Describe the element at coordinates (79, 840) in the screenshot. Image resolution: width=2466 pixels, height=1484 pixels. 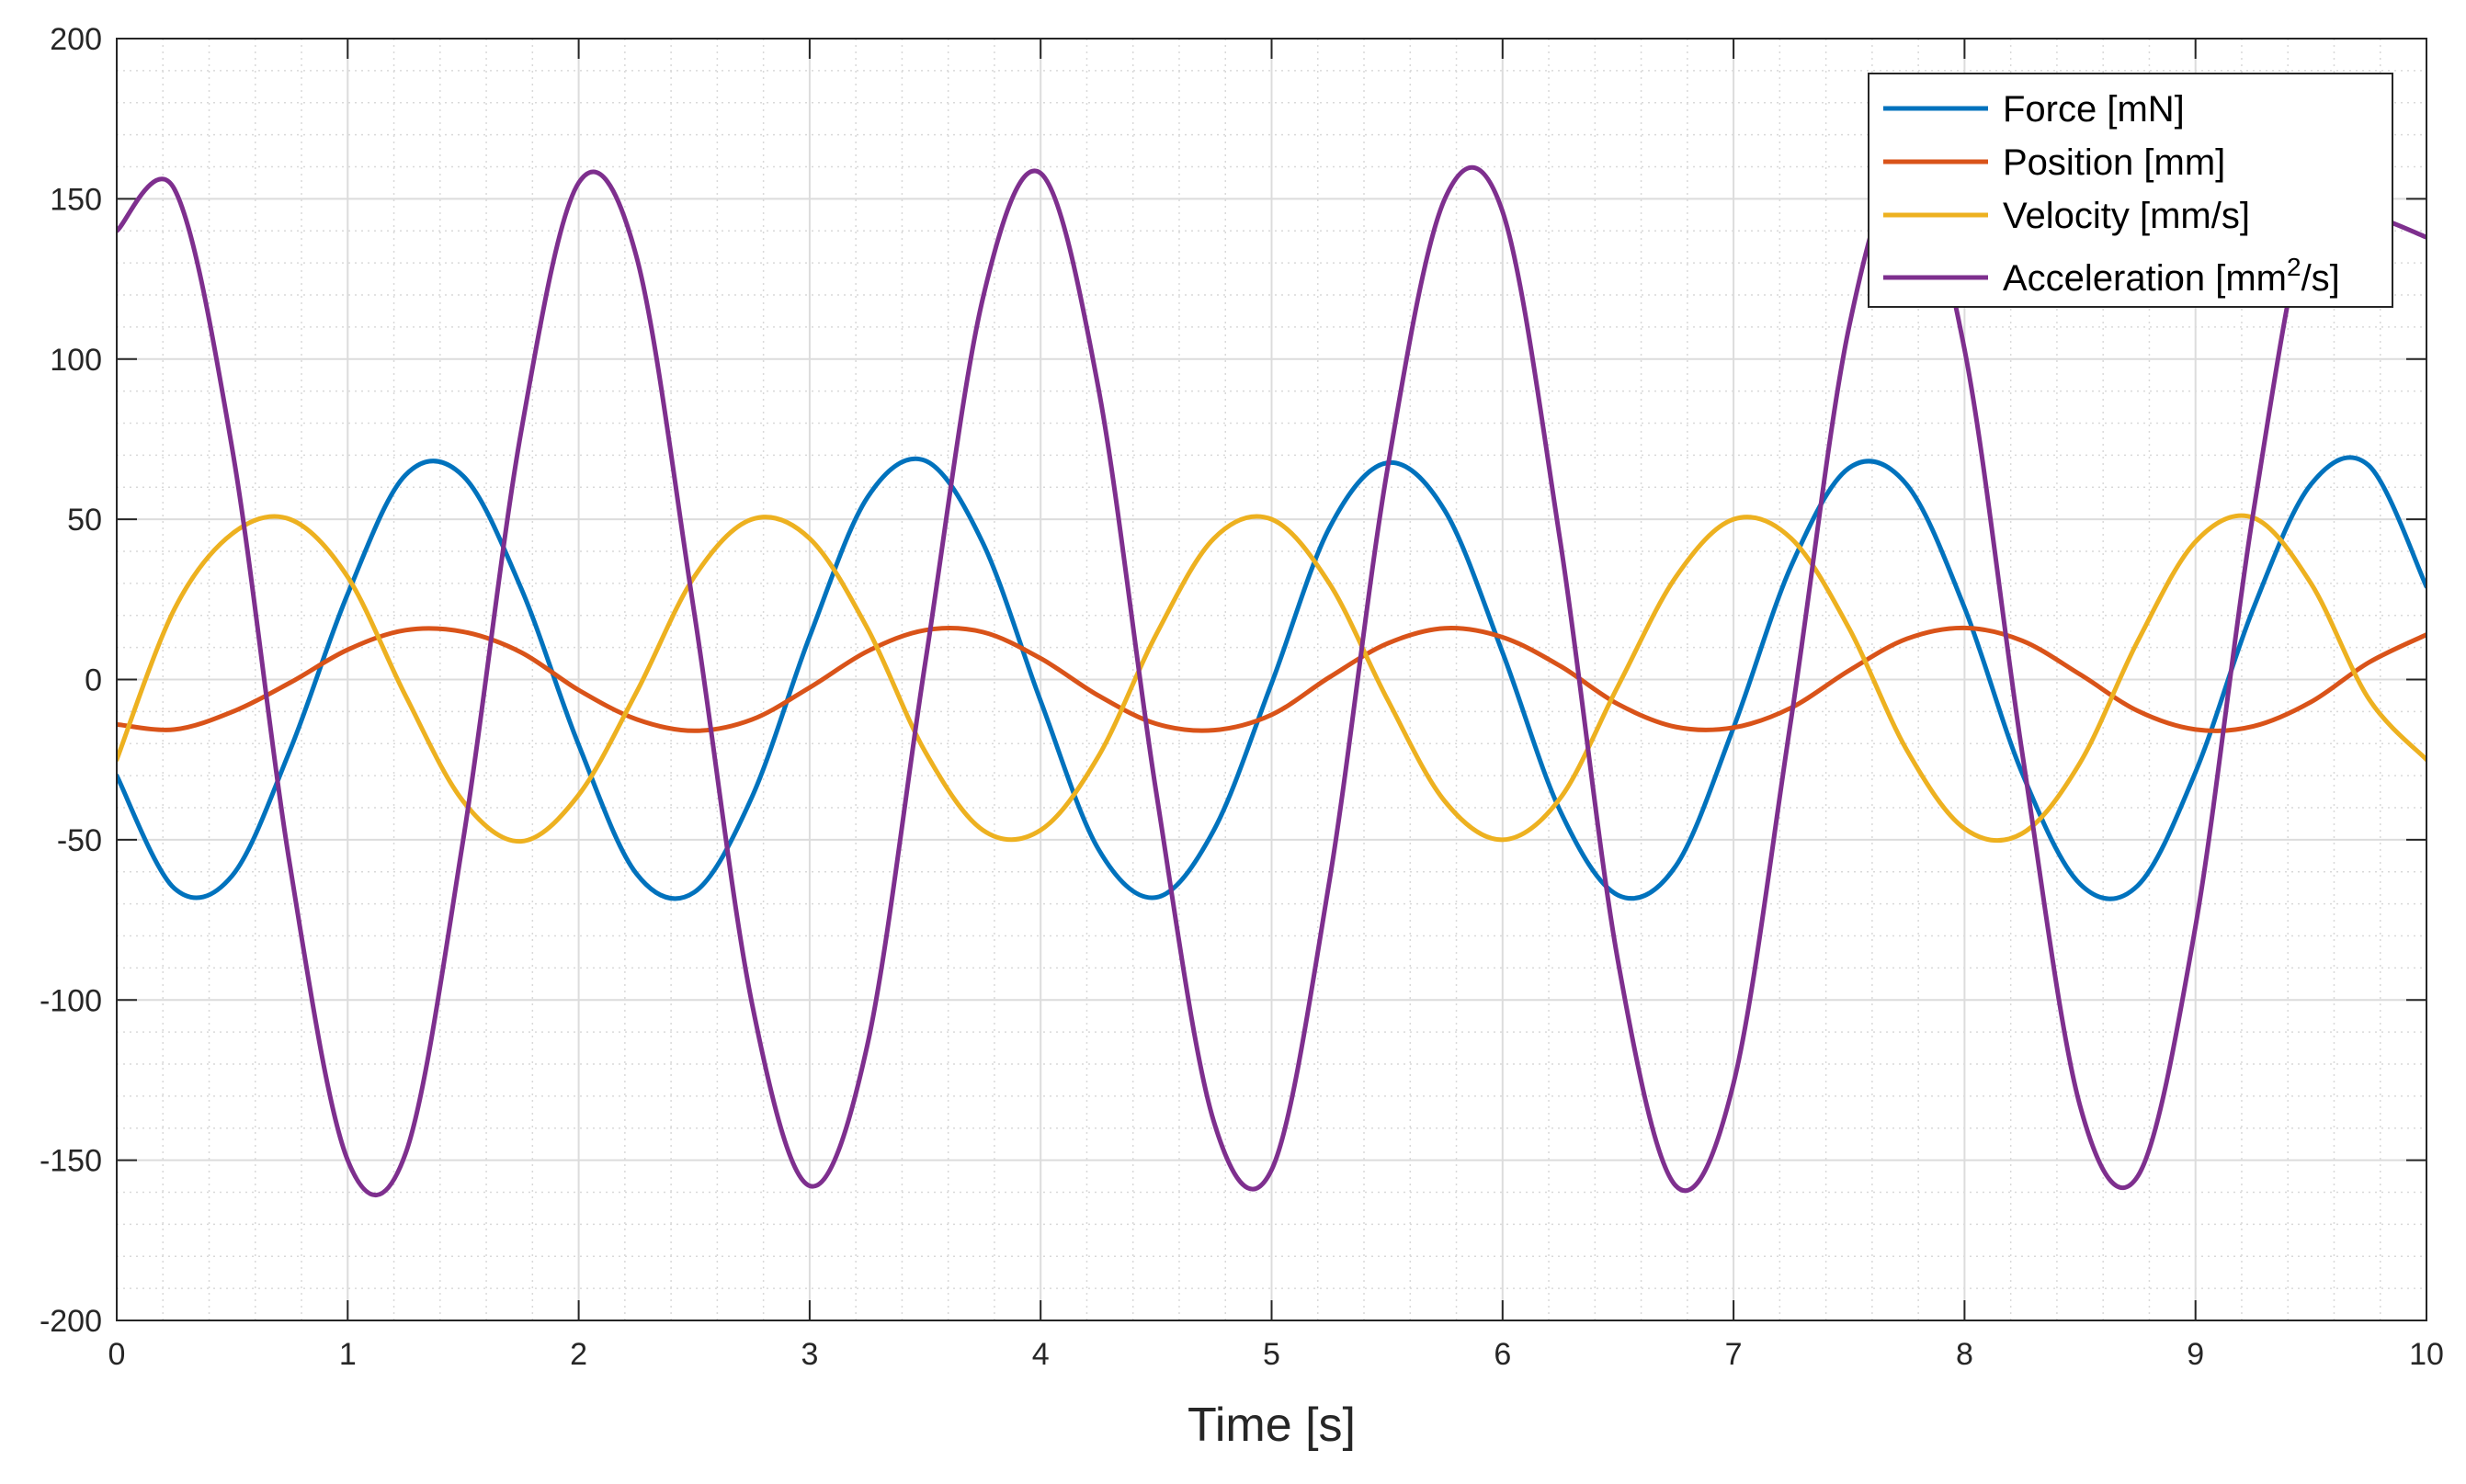
I see `y-tick-label: -50` at that location.